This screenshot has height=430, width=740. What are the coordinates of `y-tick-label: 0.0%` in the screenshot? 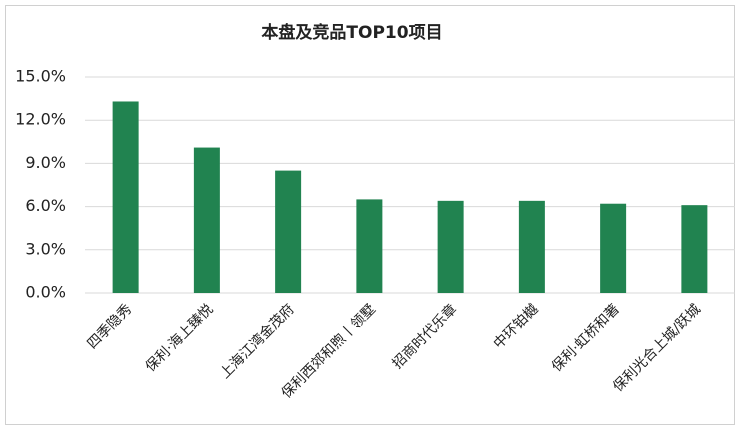 It's located at (45, 292).